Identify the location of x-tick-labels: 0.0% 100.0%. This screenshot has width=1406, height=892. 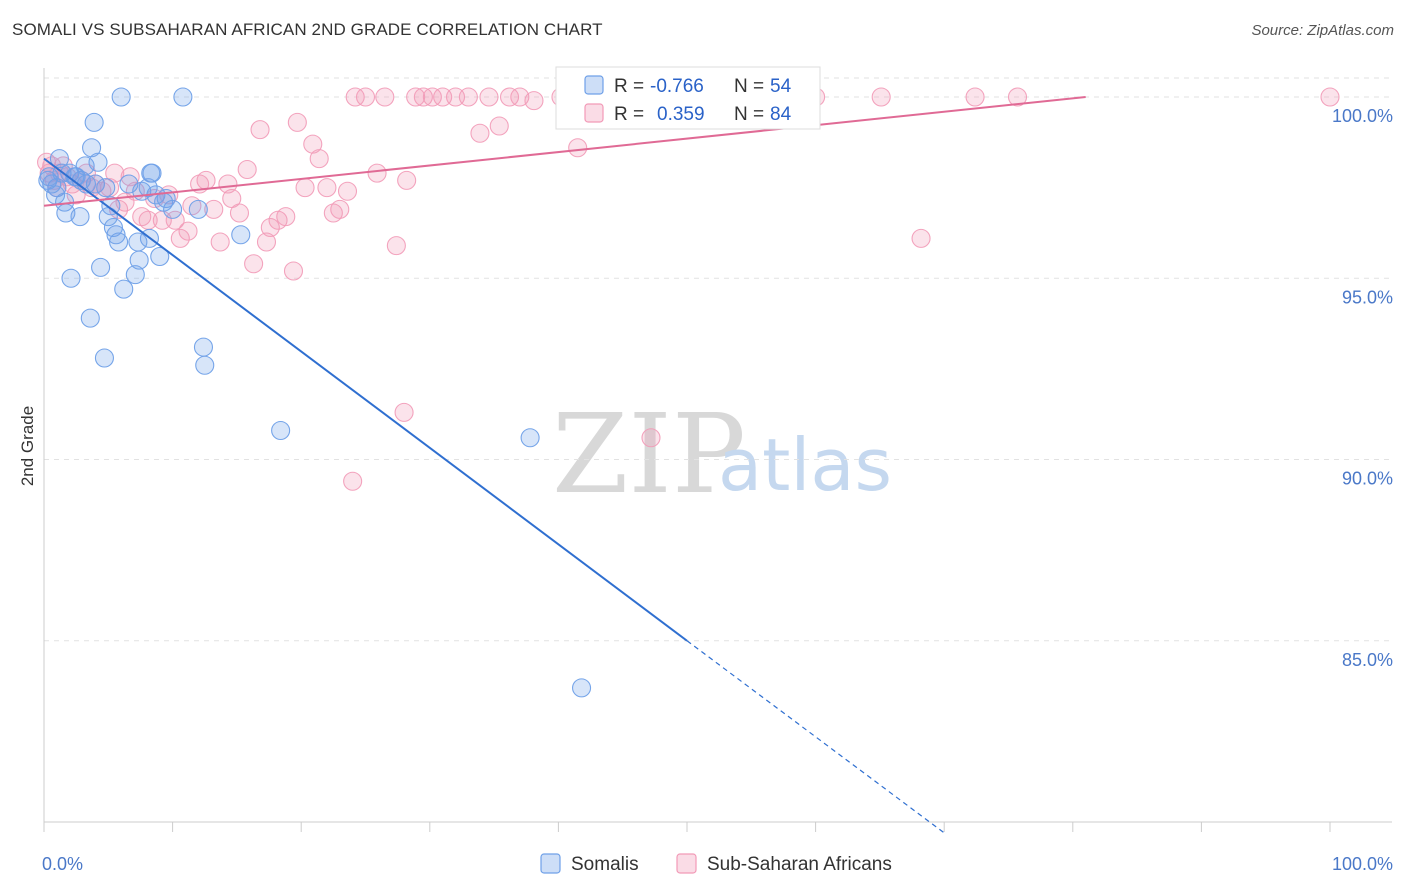
(717, 864).